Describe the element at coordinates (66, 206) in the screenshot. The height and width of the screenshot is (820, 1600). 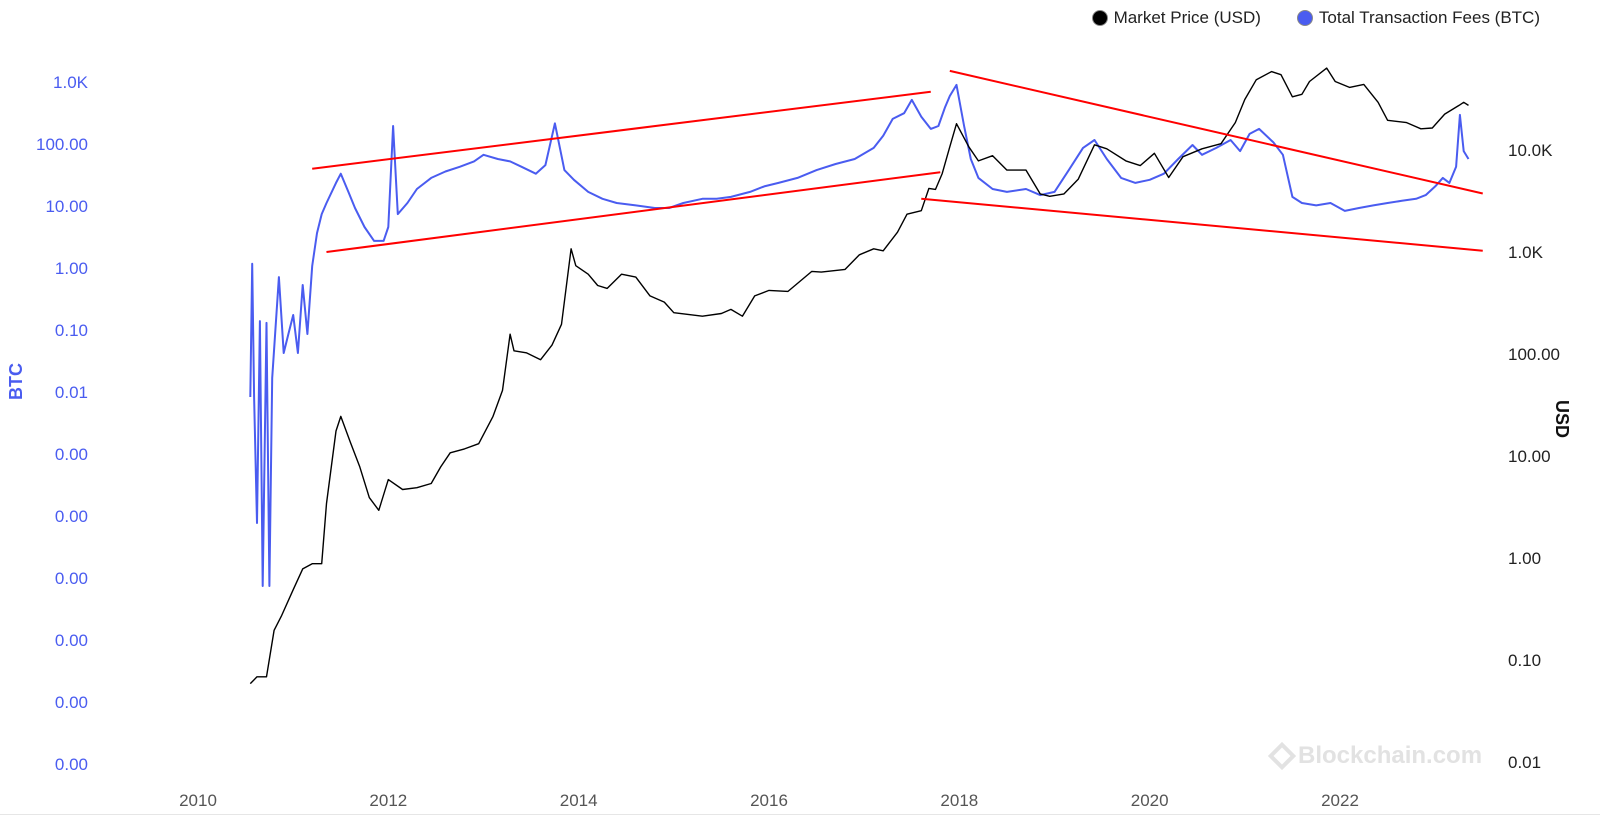
I see `left-tick-label: 10.00` at that location.